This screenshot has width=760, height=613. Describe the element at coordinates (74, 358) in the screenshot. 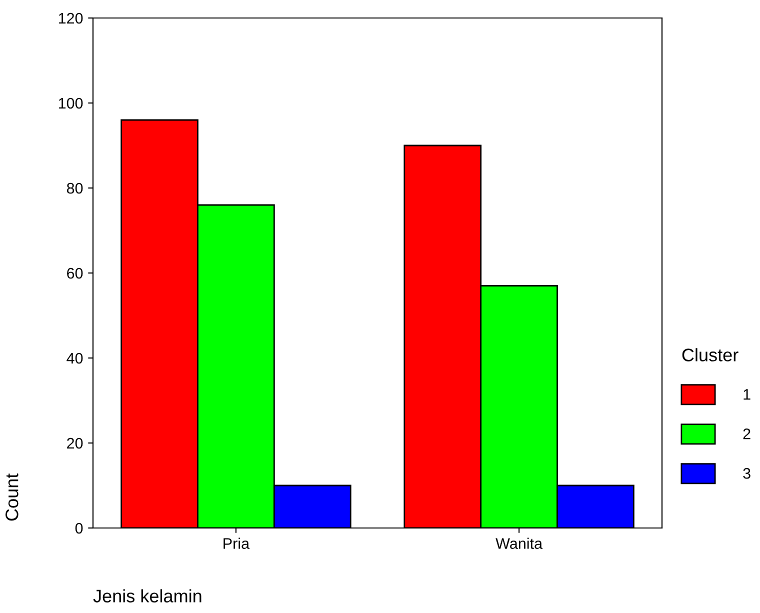

I see `y-tick-label: 40` at that location.